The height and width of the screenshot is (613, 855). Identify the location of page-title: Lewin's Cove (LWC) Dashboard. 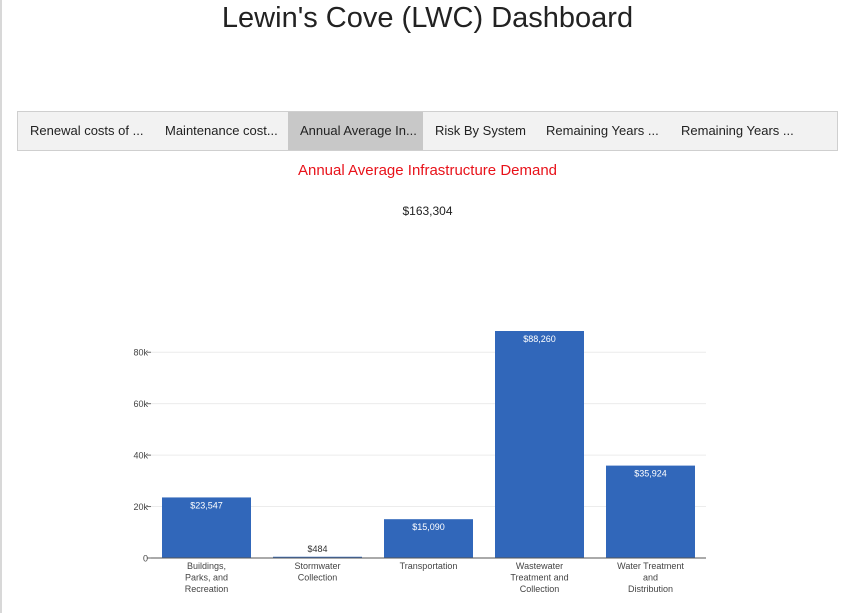
(427, 18).